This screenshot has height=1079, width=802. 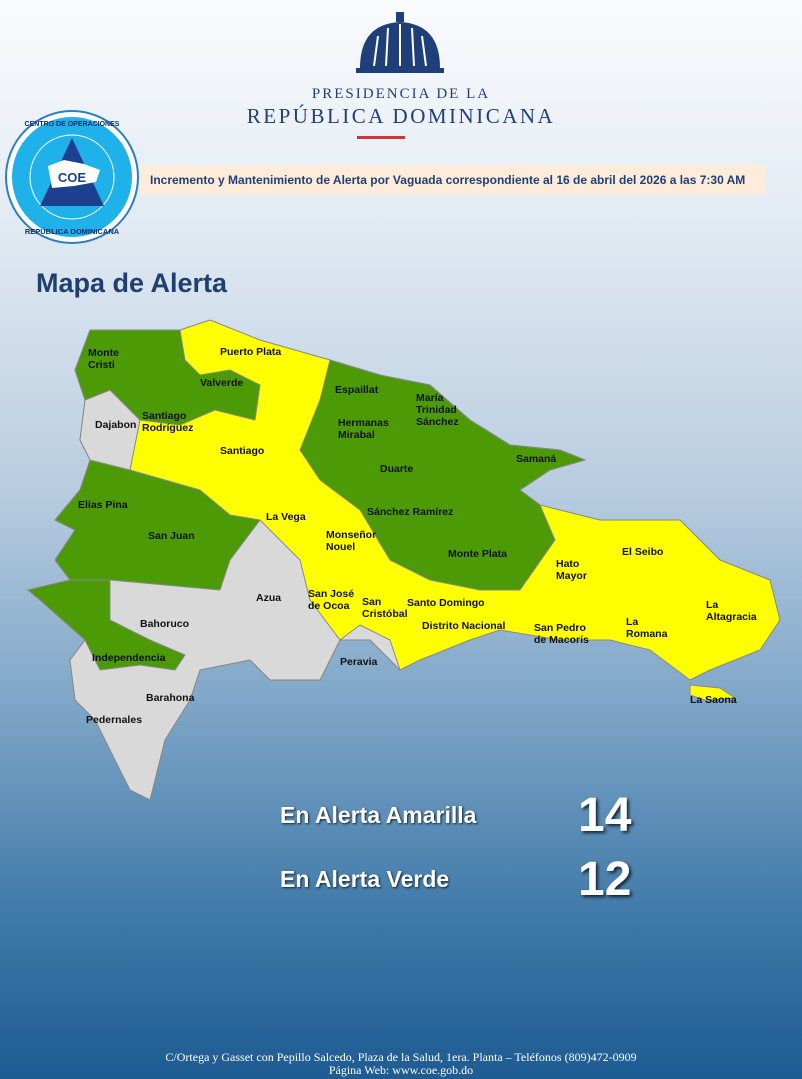 I want to click on presidency-dome-logo, so click(x=400, y=42).